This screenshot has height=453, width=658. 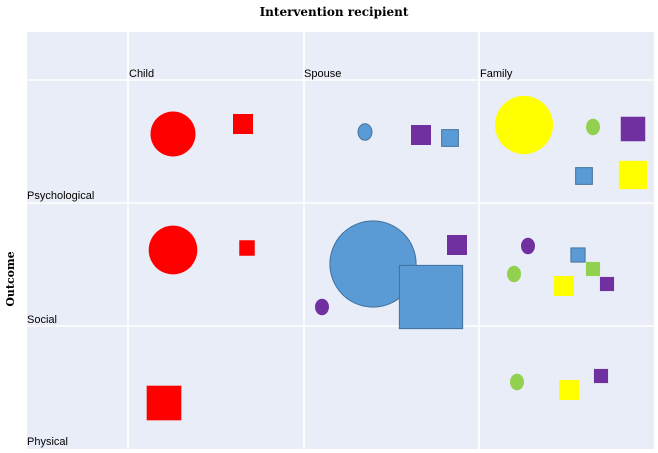 What do you see at coordinates (60, 196) in the screenshot?
I see `row-label-psychological: Psychological` at bounding box center [60, 196].